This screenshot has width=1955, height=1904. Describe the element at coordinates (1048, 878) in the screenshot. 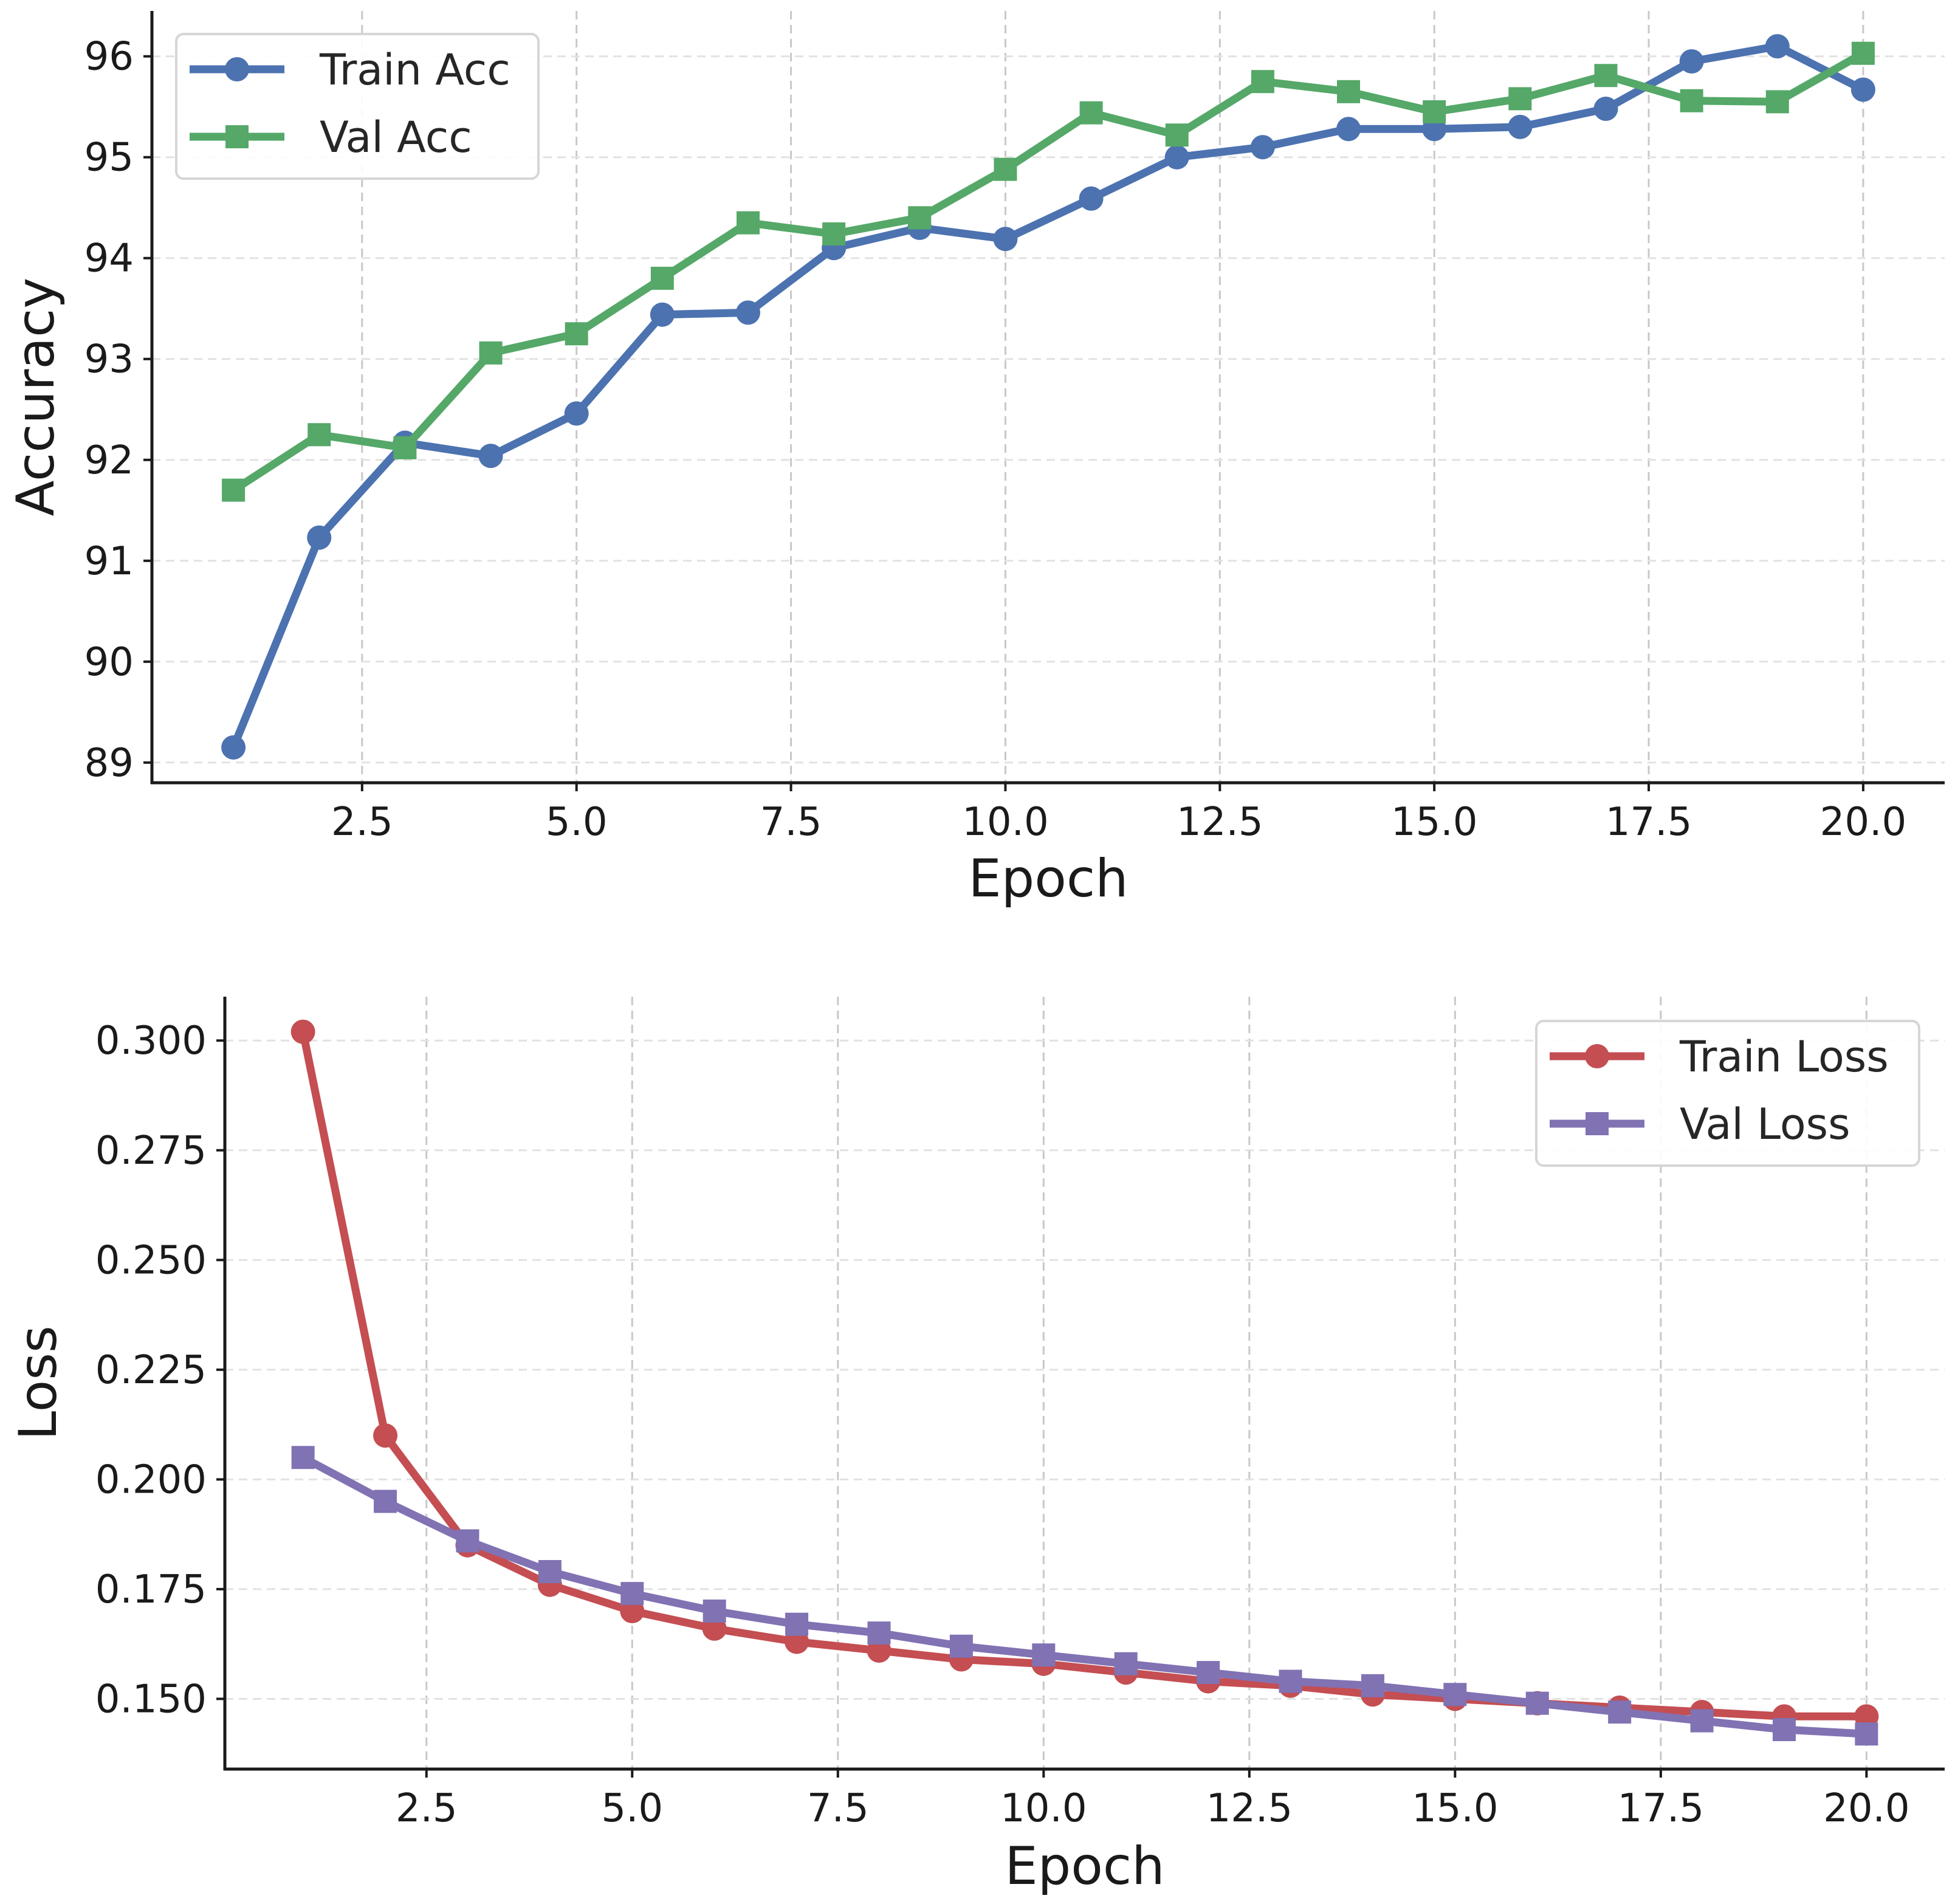

I see `acc-x-axis-label: Epoch` at that location.